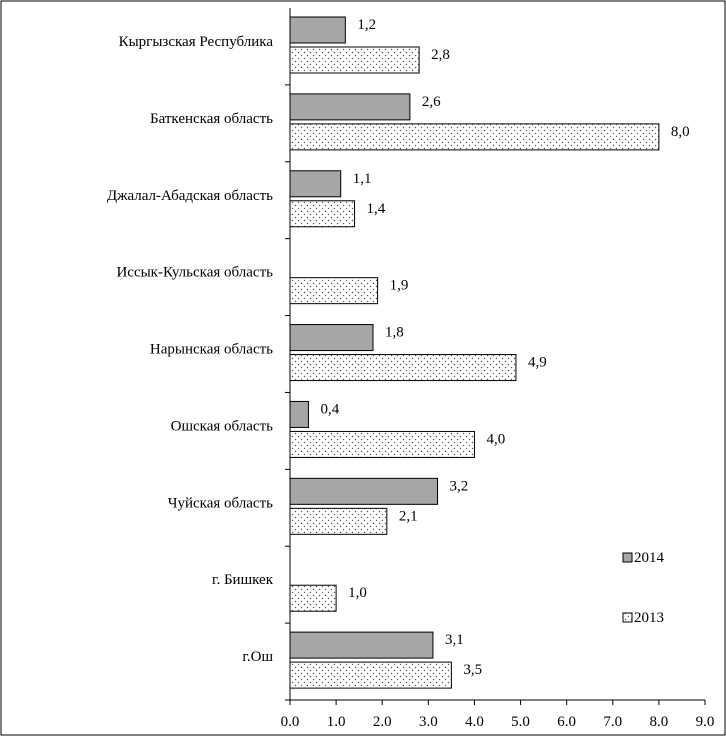 This screenshot has width=726, height=736. What do you see at coordinates (440, 55) in the screenshot?
I see `value-label: 2,8` at bounding box center [440, 55].